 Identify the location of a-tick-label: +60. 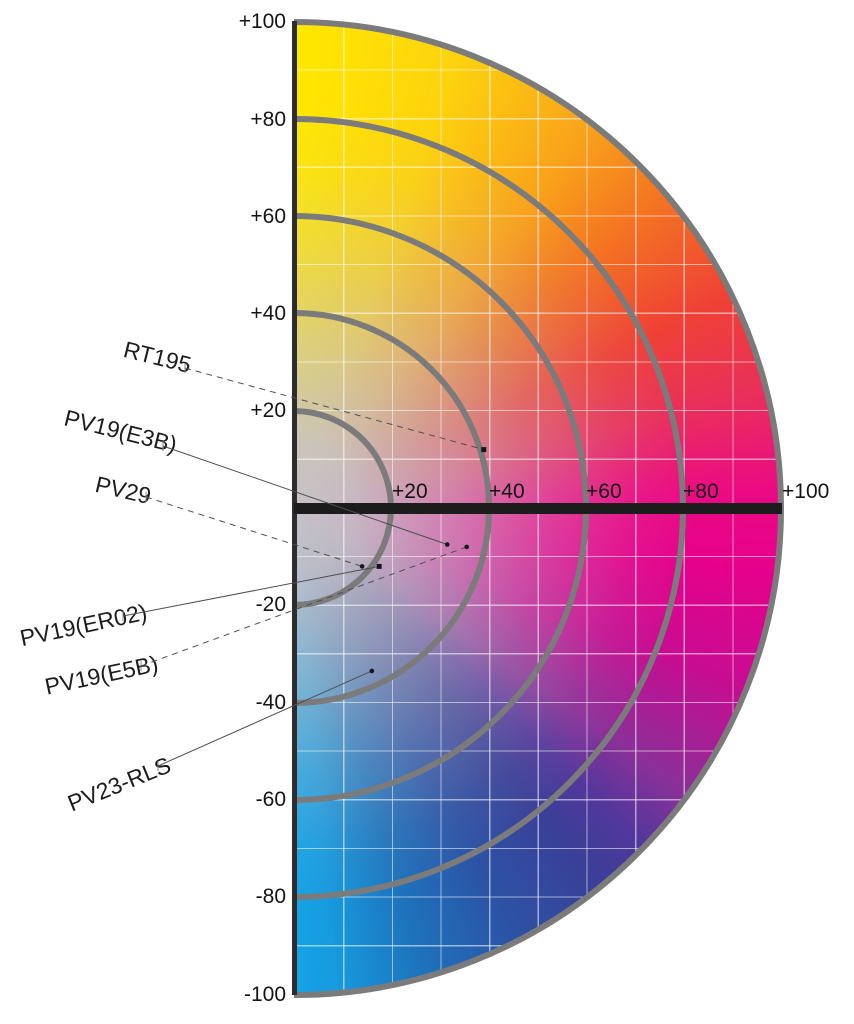
(604, 491).